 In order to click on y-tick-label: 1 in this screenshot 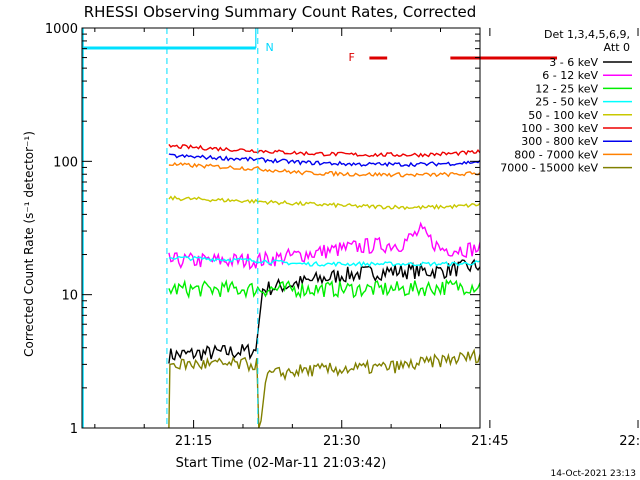, I will do `click(74, 429)`.